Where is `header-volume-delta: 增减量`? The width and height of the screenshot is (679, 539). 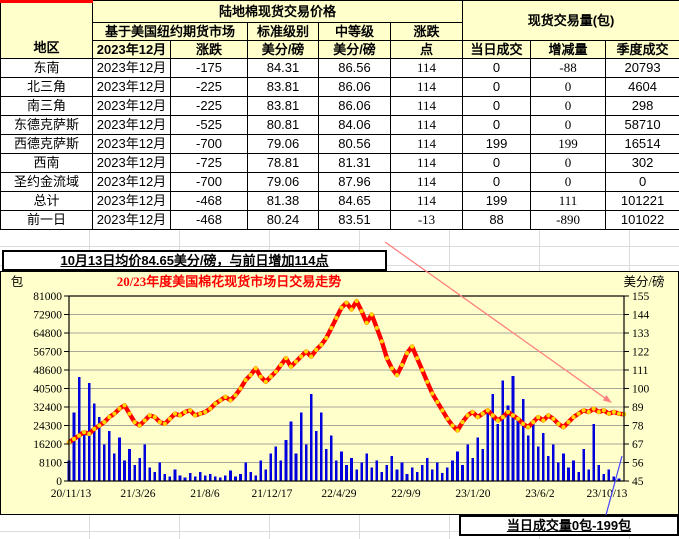 header-volume-delta: 增减量 is located at coordinates (568, 49).